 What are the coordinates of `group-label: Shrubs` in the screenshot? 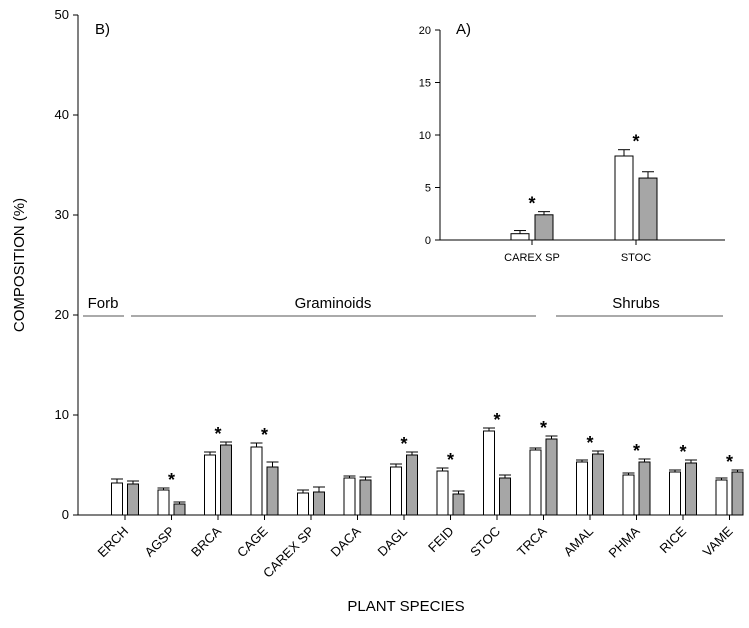 It's located at (636, 303).